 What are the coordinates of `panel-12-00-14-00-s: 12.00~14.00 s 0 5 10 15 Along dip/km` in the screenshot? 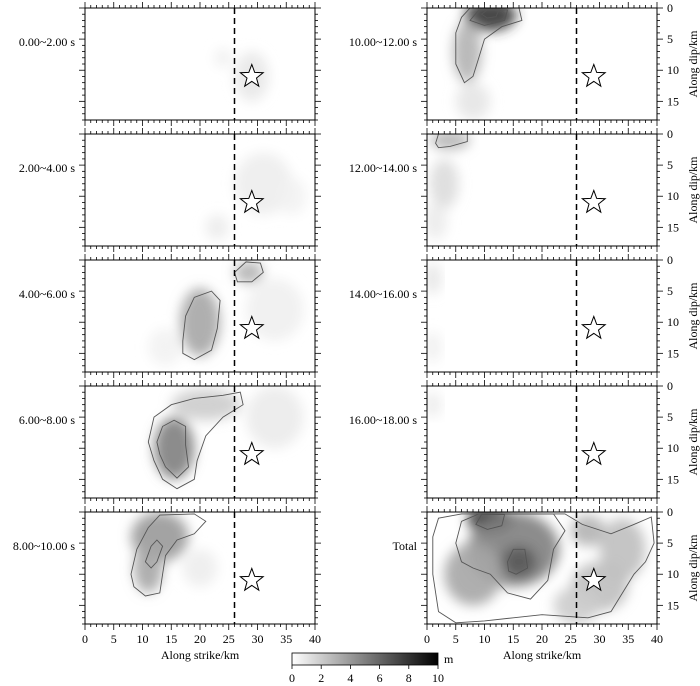 It's located at (524, 189).